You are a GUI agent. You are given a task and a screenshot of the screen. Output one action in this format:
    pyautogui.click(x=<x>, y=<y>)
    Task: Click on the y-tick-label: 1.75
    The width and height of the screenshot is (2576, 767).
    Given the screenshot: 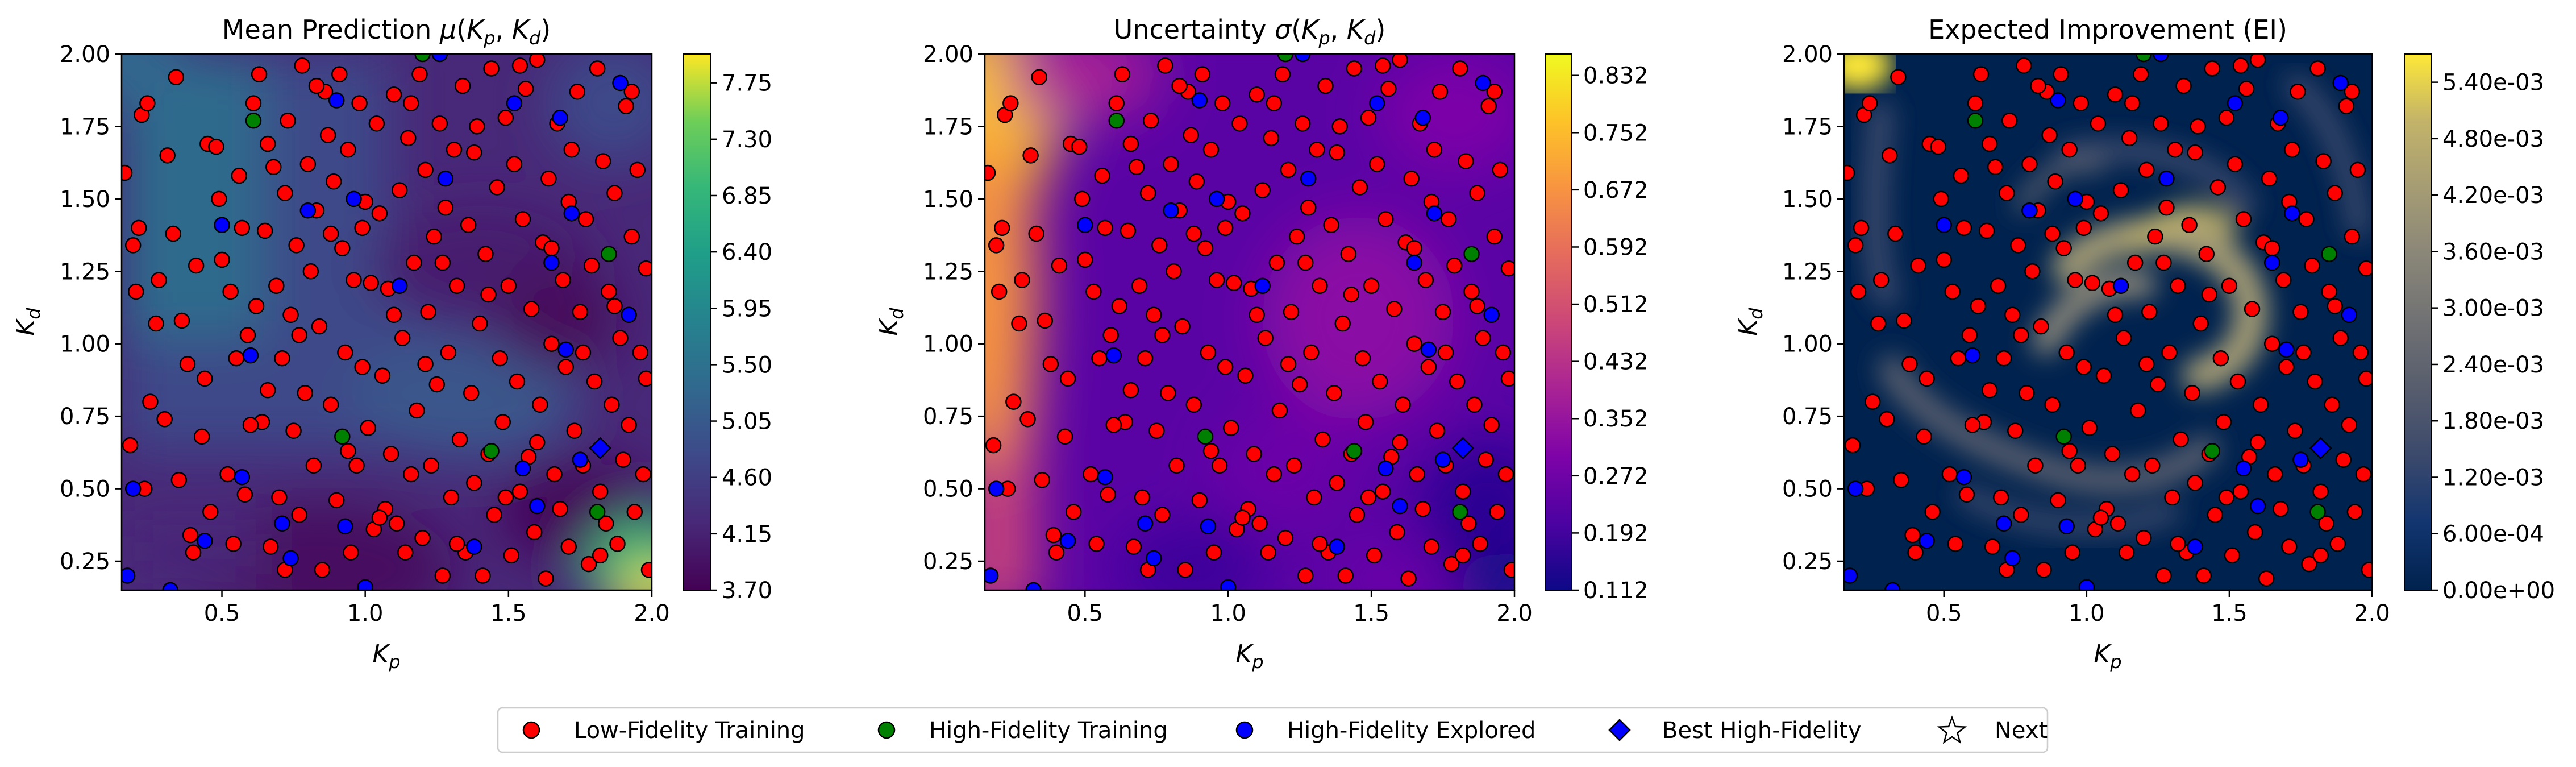 What is the action you would take?
    pyautogui.click(x=1807, y=127)
    